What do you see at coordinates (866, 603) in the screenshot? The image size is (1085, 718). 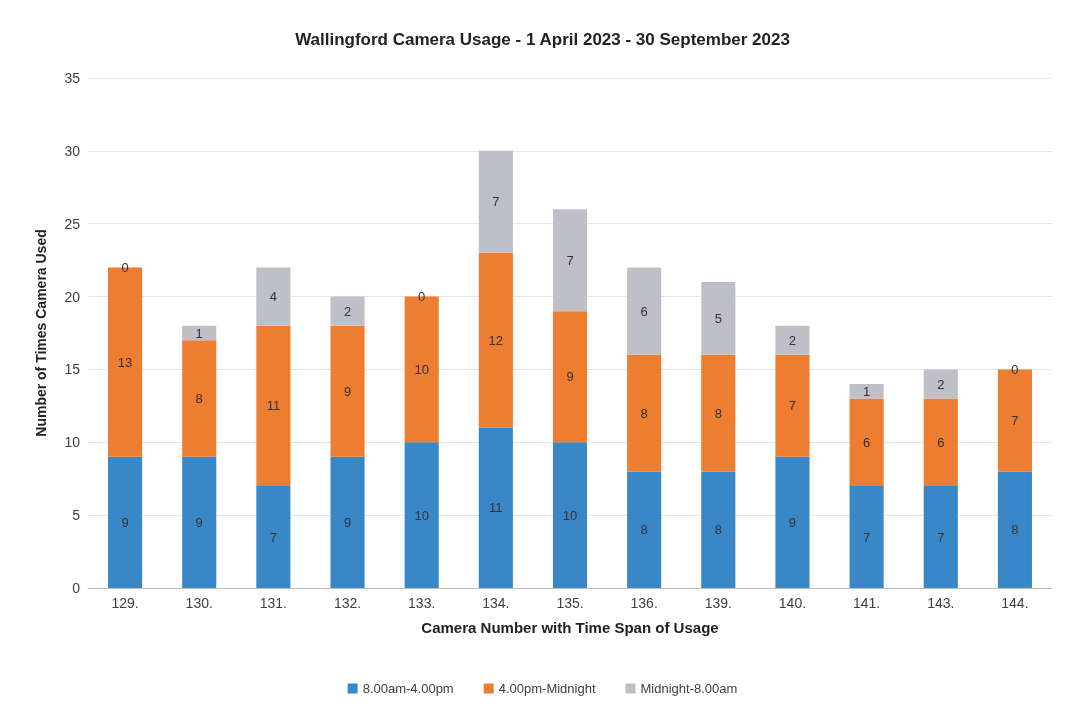 I see `x-tick-label: 141.` at bounding box center [866, 603].